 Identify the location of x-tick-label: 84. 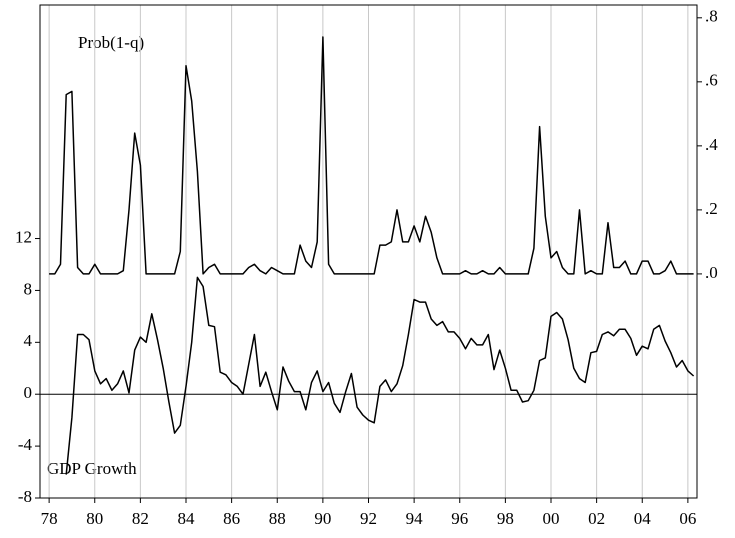
(187, 518).